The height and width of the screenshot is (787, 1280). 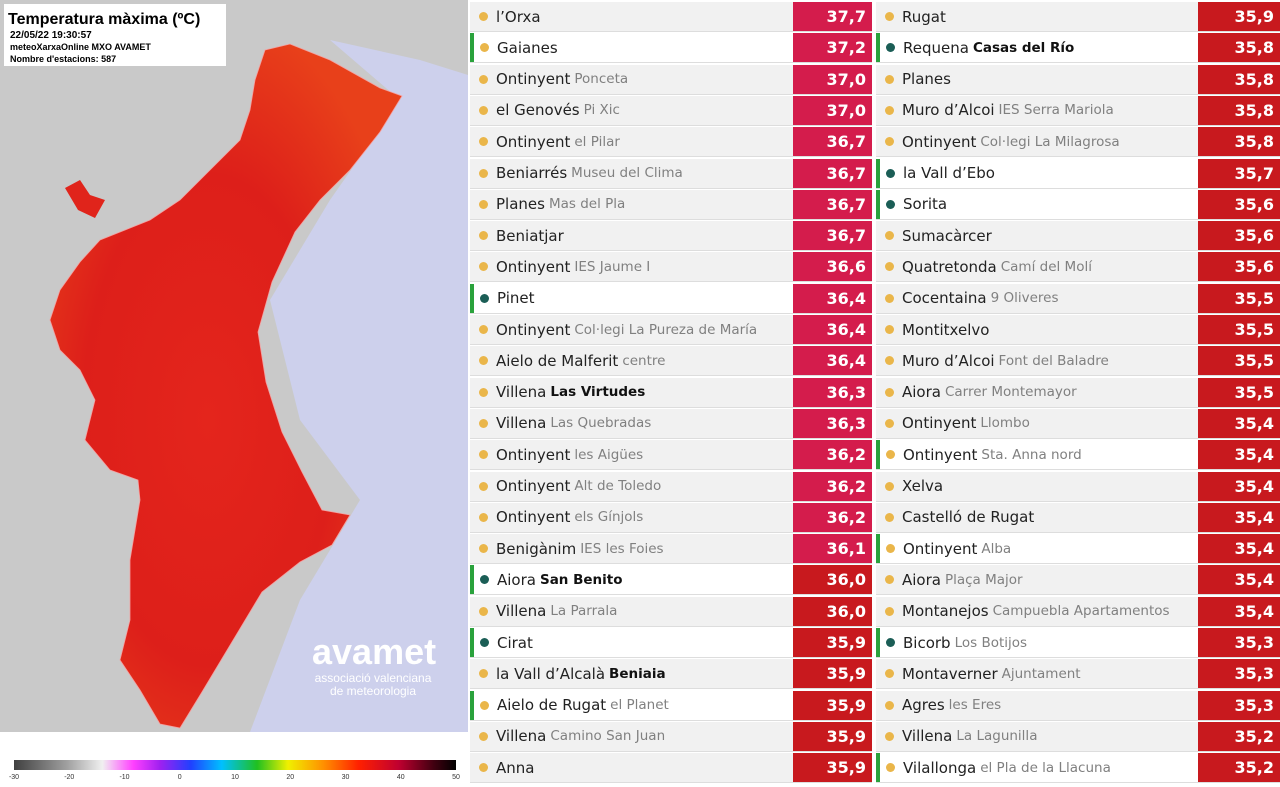 I want to click on station-detail: Ponceta, so click(x=601, y=79).